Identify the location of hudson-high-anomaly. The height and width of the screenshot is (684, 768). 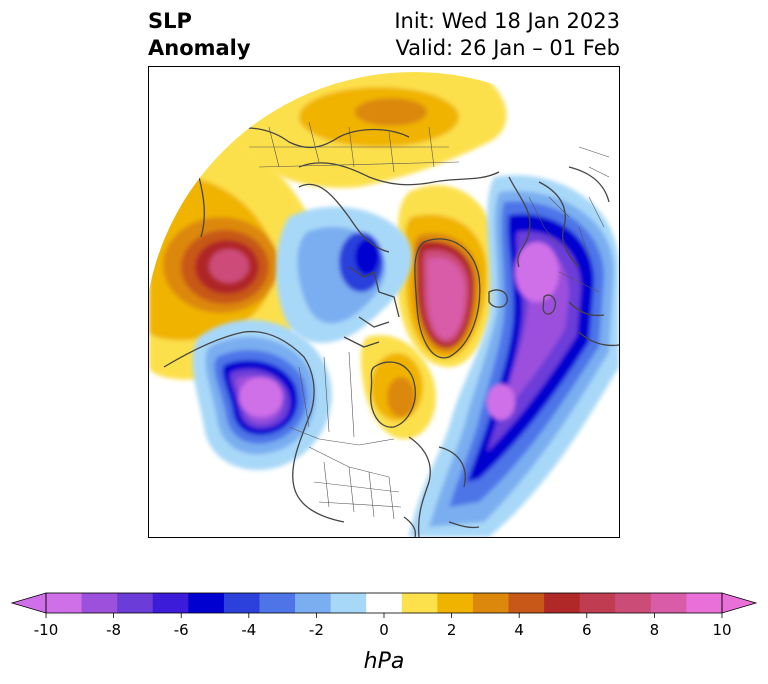
(398, 387).